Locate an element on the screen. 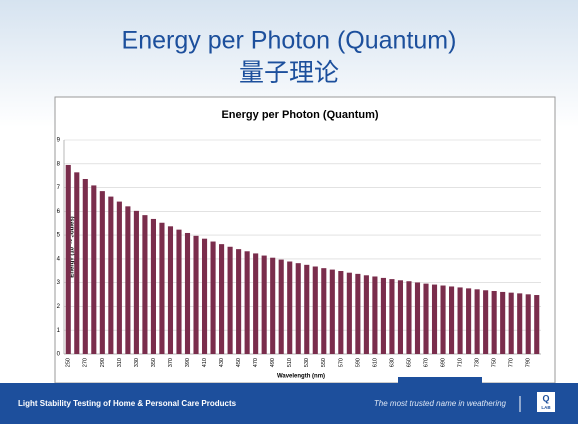  x-tick-label: 250 is located at coordinates (69, 362).